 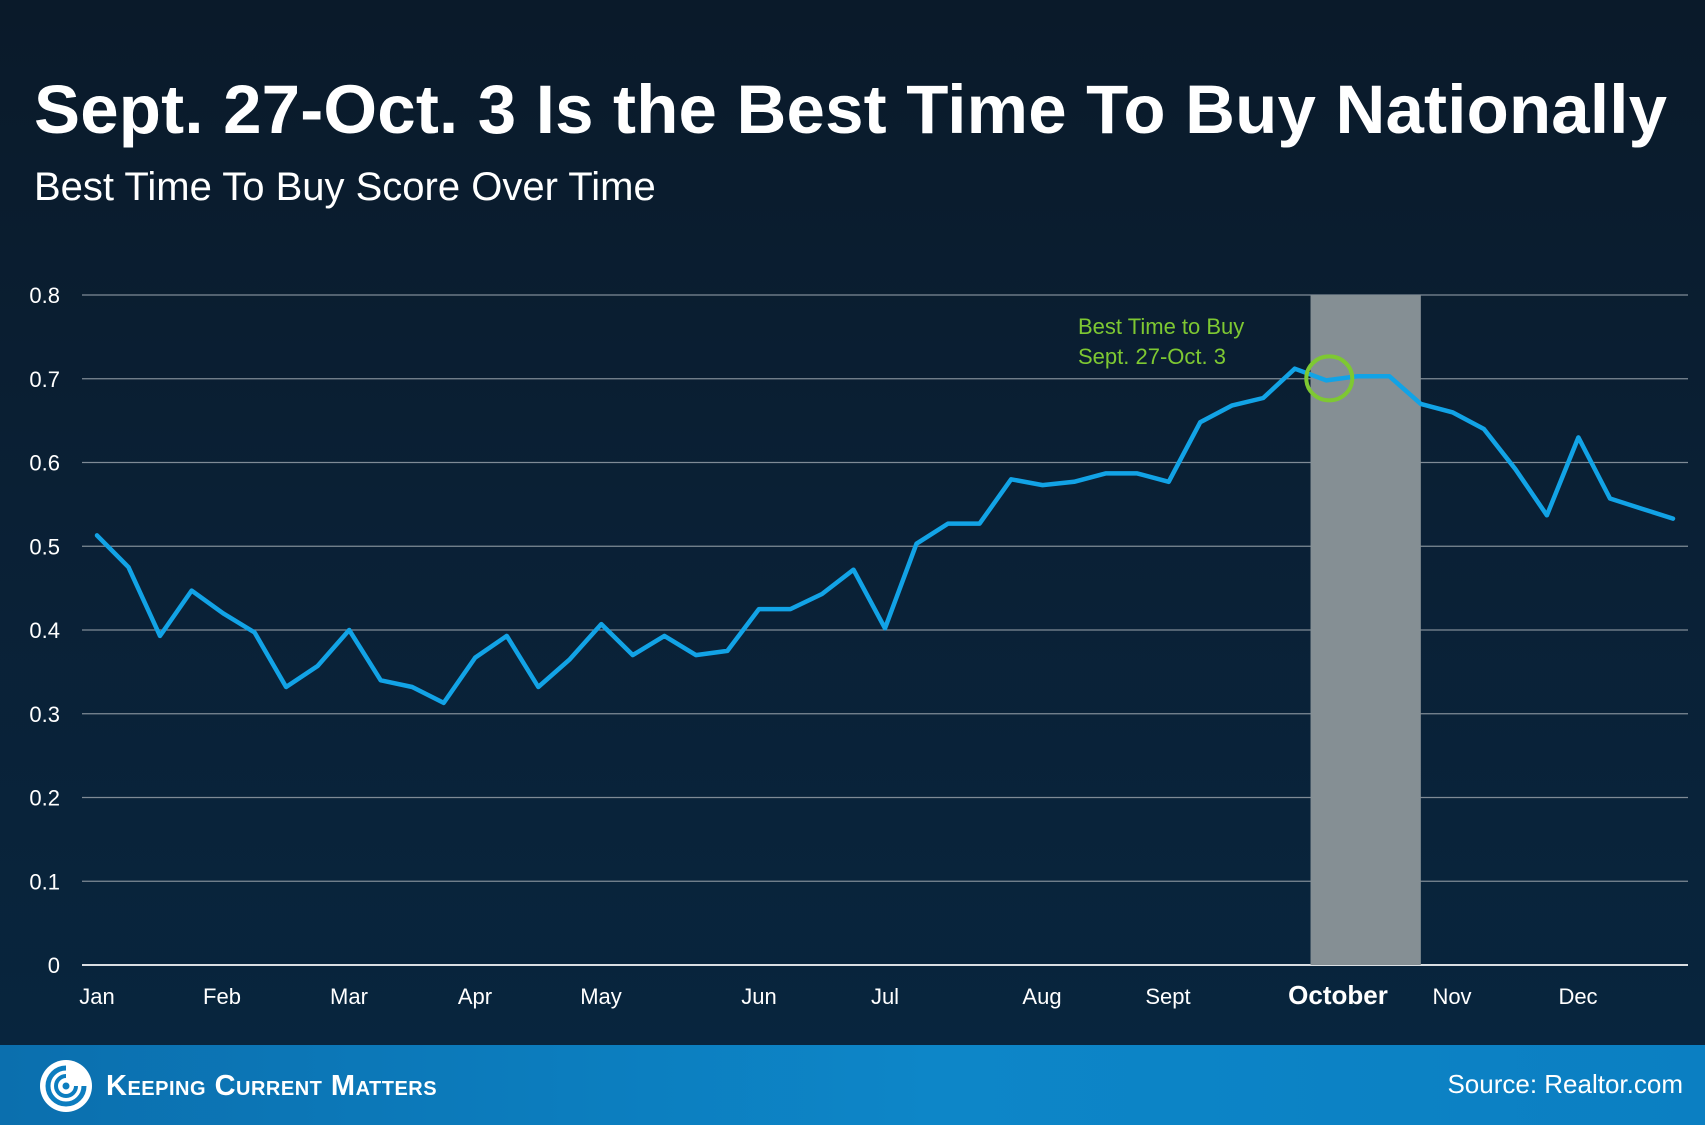 What do you see at coordinates (885, 996) in the screenshot?
I see `x-tick-label: Jul` at bounding box center [885, 996].